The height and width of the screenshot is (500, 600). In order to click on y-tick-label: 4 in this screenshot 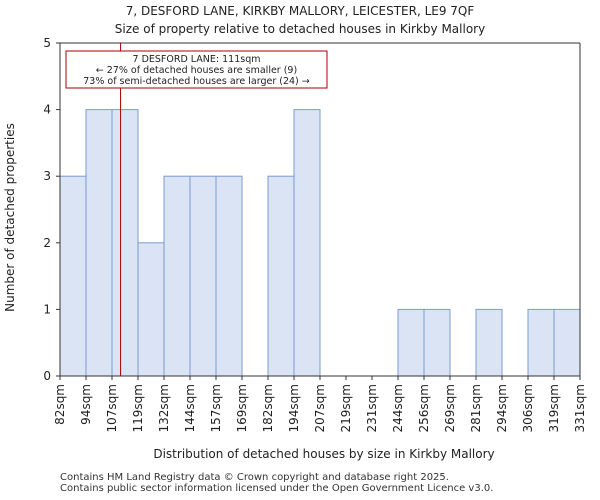, I will do `click(47, 110)`.